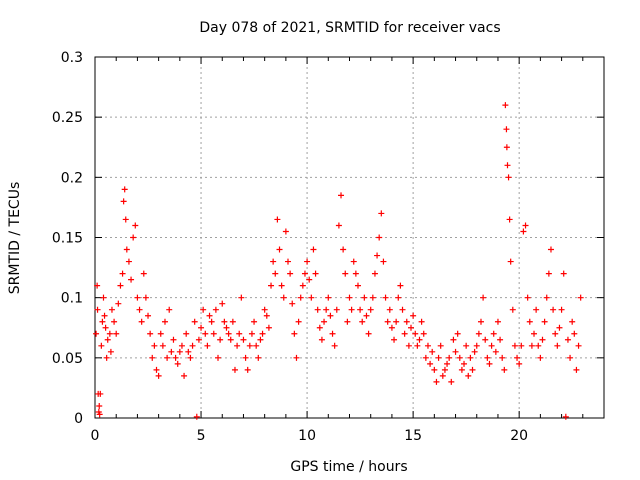 The image size is (640, 480). I want to click on y-tick-label: 0.05, so click(67, 359).